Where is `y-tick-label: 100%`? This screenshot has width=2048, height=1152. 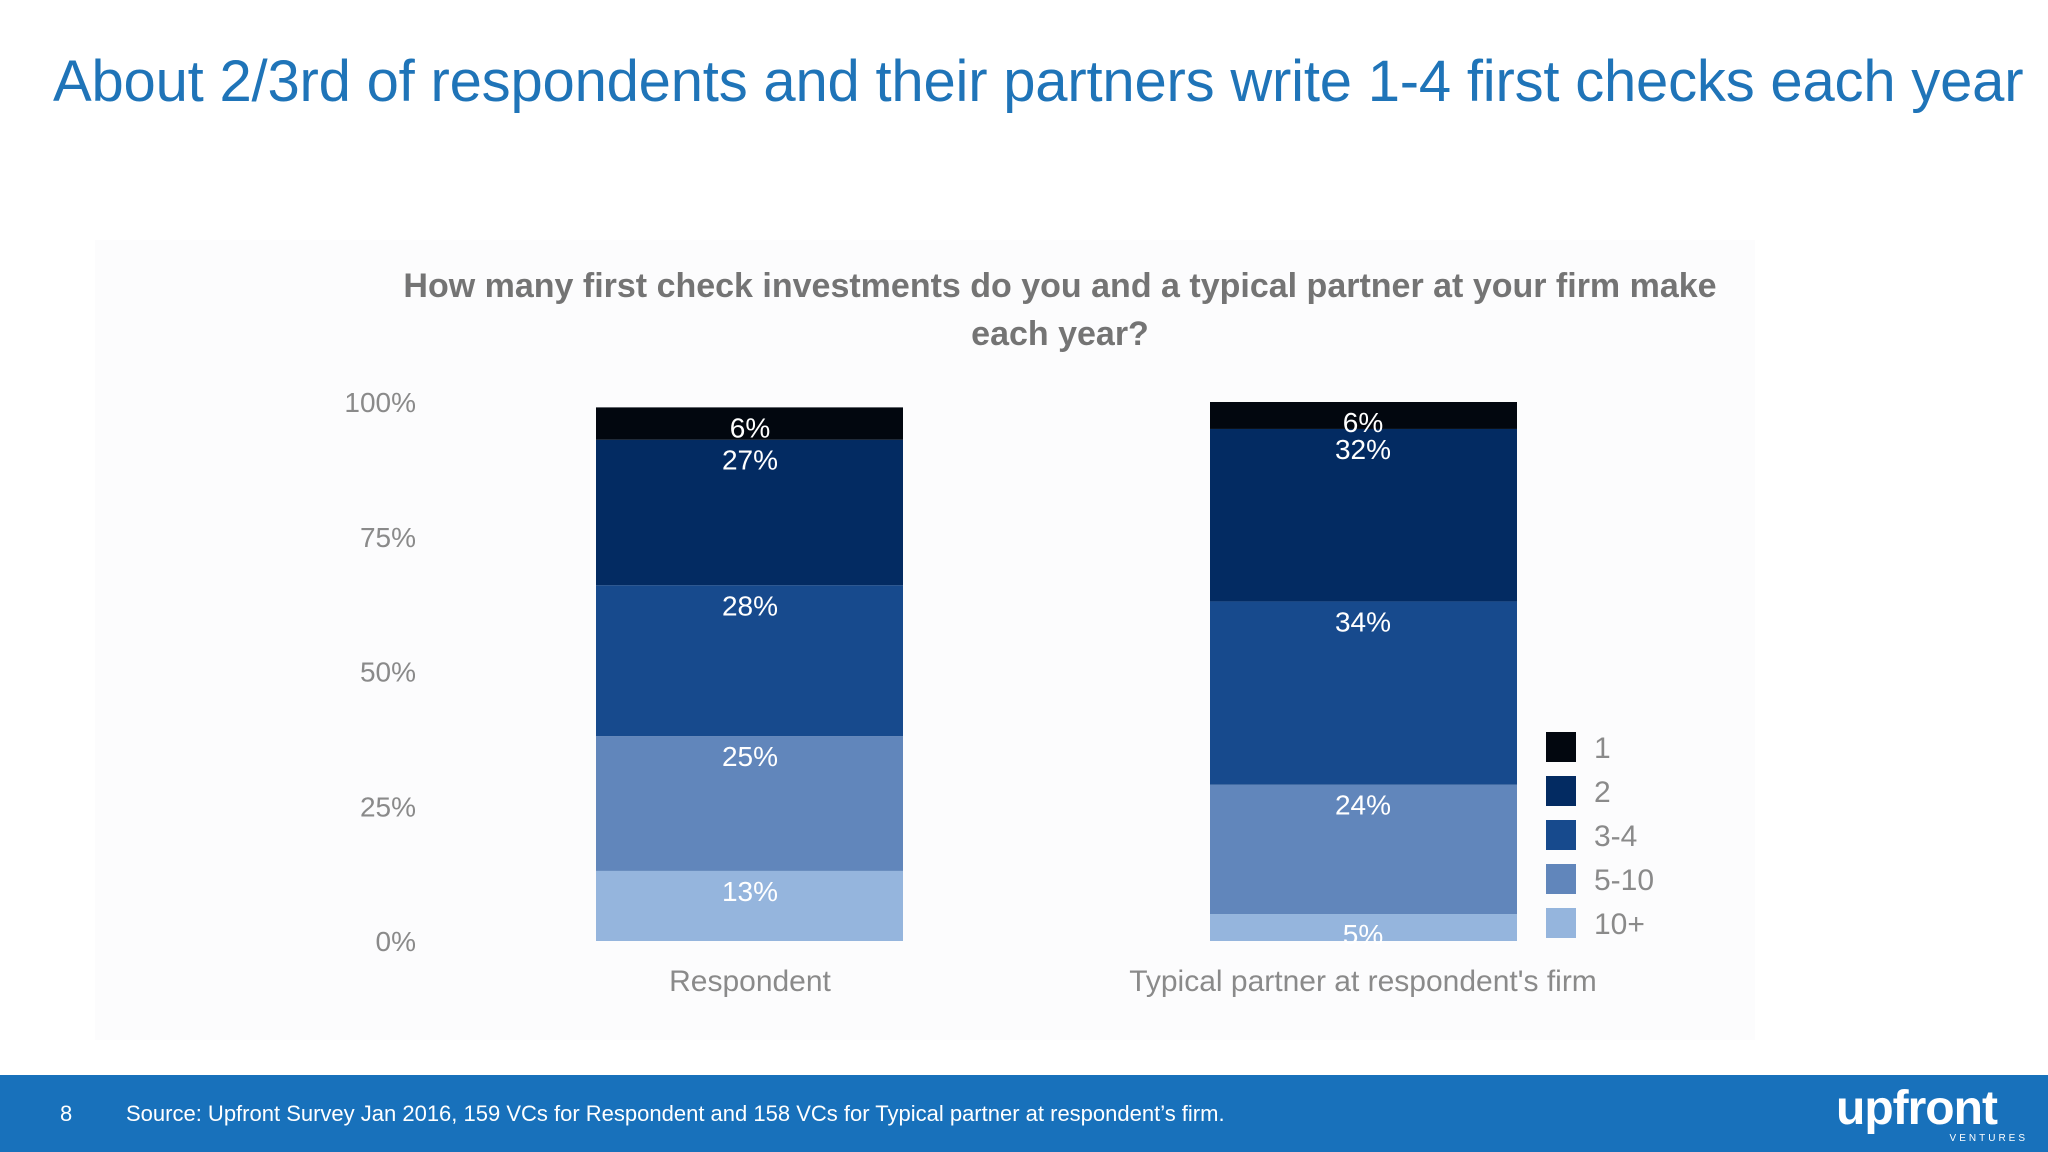
y-tick-label: 100% is located at coordinates (380, 402).